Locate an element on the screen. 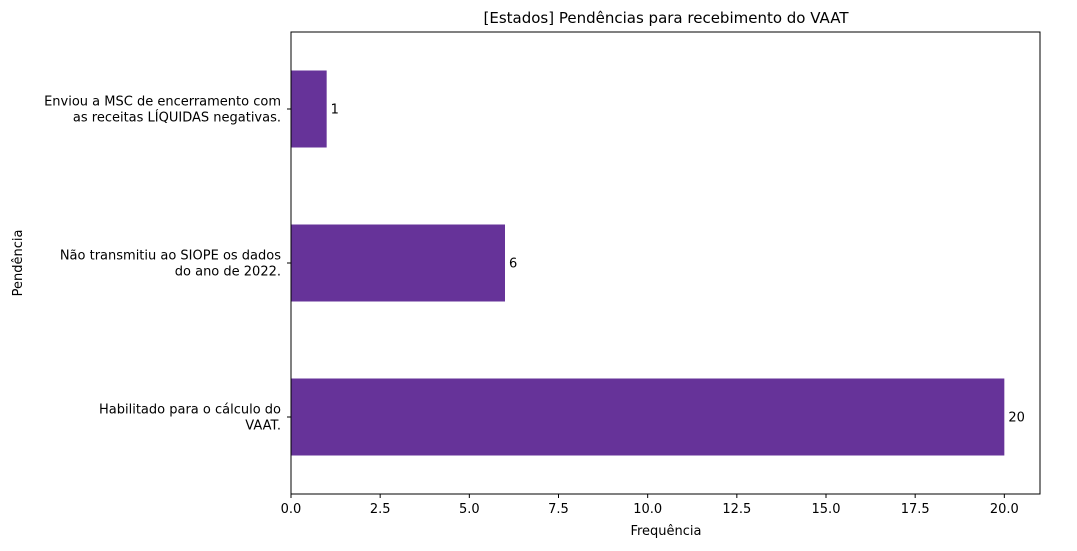  x-tick-label: 7.5 is located at coordinates (558, 509).